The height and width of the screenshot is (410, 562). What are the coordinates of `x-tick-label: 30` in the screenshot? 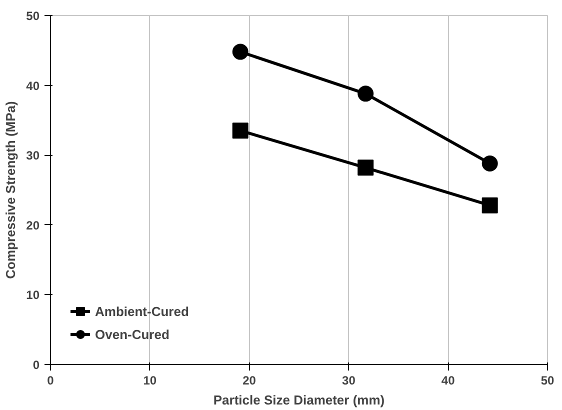 It's located at (349, 381).